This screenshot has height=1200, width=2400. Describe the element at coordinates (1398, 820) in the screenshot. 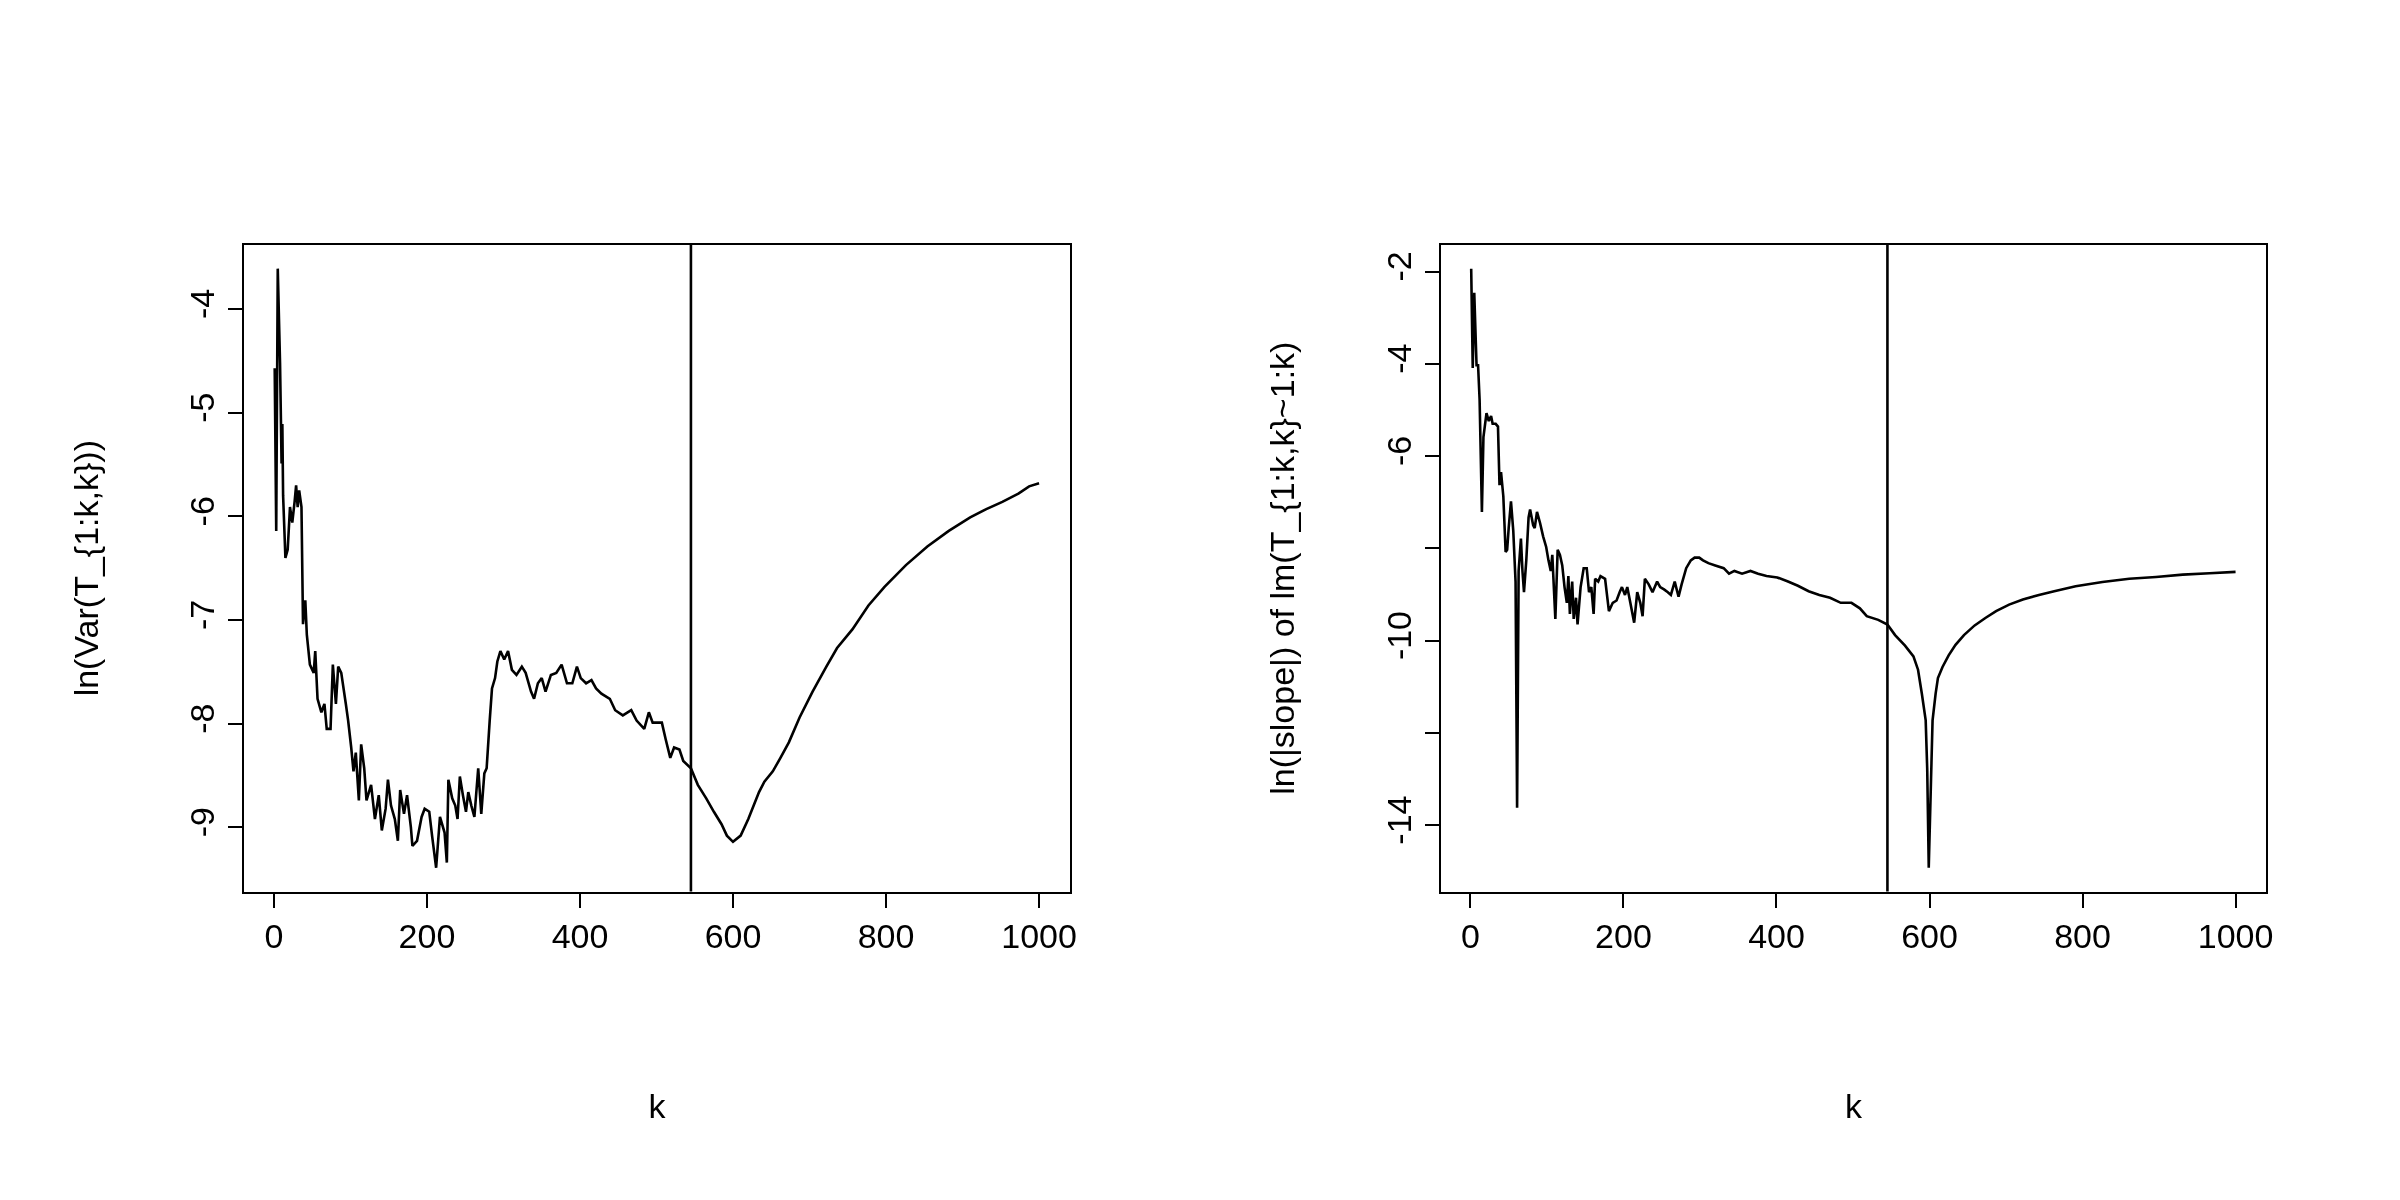

I see `y-tick-label: -14` at that location.